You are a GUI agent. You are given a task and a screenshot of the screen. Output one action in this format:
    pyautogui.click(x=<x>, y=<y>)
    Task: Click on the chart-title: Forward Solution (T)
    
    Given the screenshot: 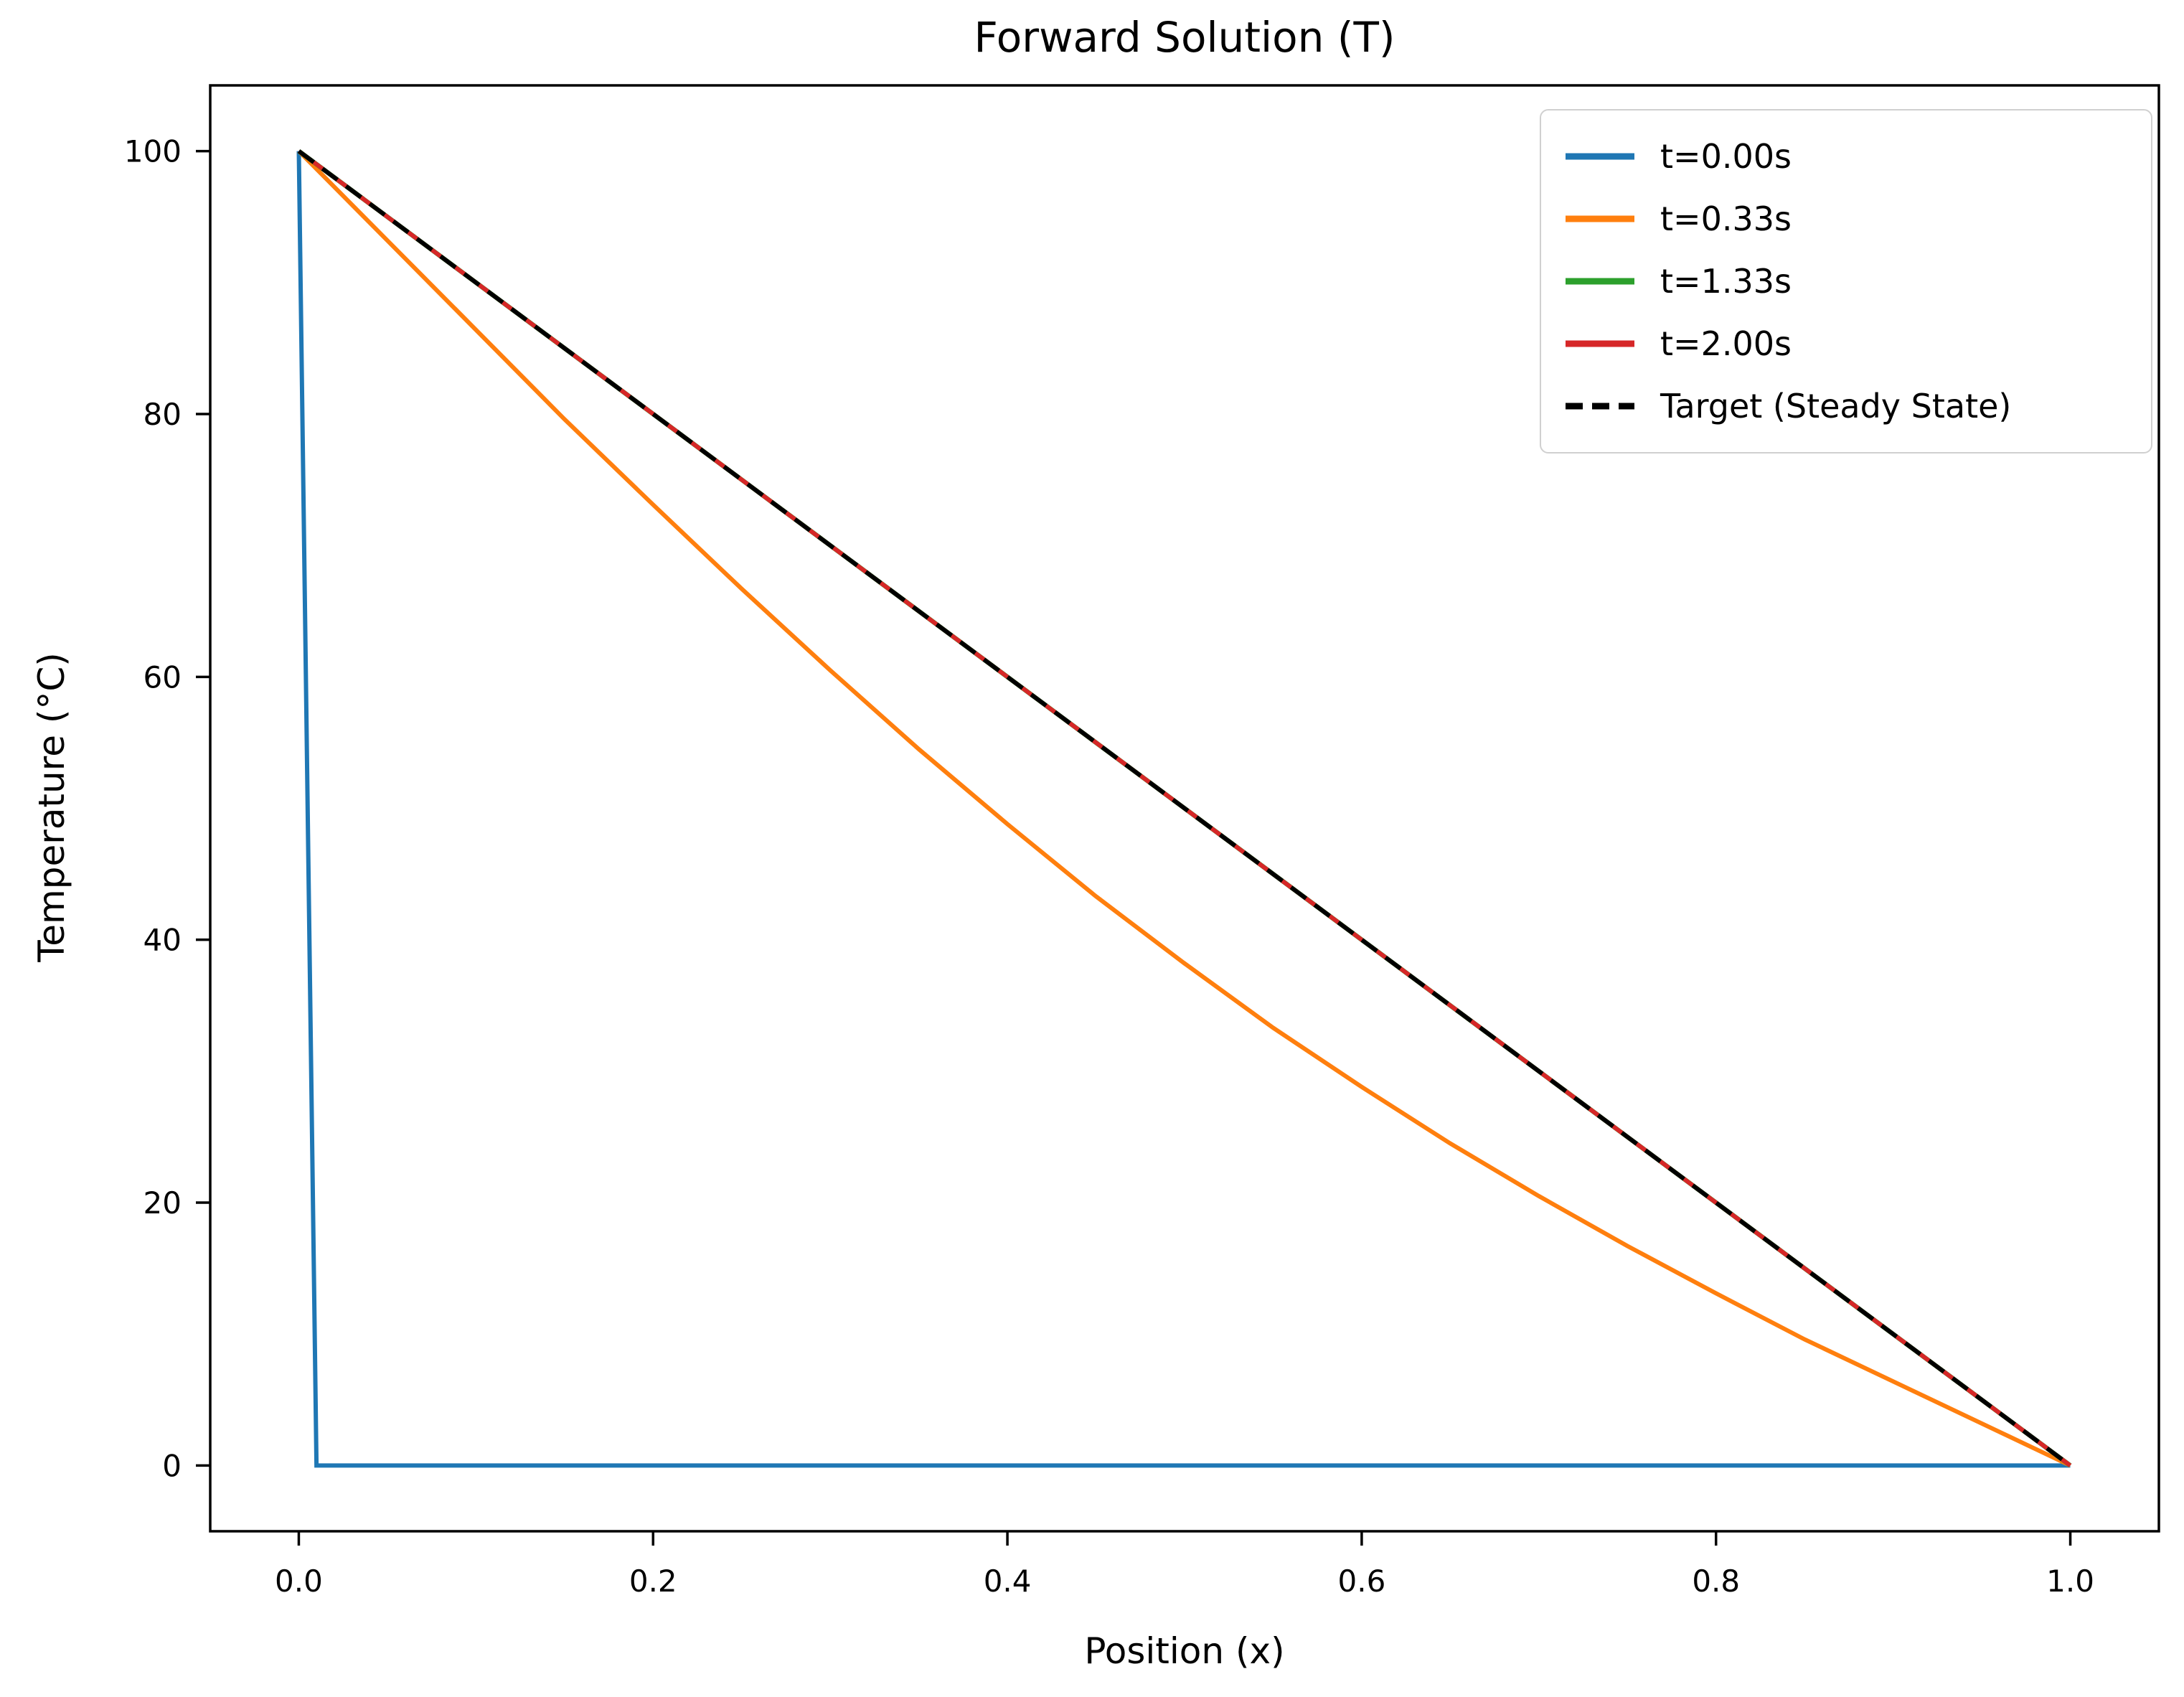 What is the action you would take?
    pyautogui.click(x=1184, y=37)
    